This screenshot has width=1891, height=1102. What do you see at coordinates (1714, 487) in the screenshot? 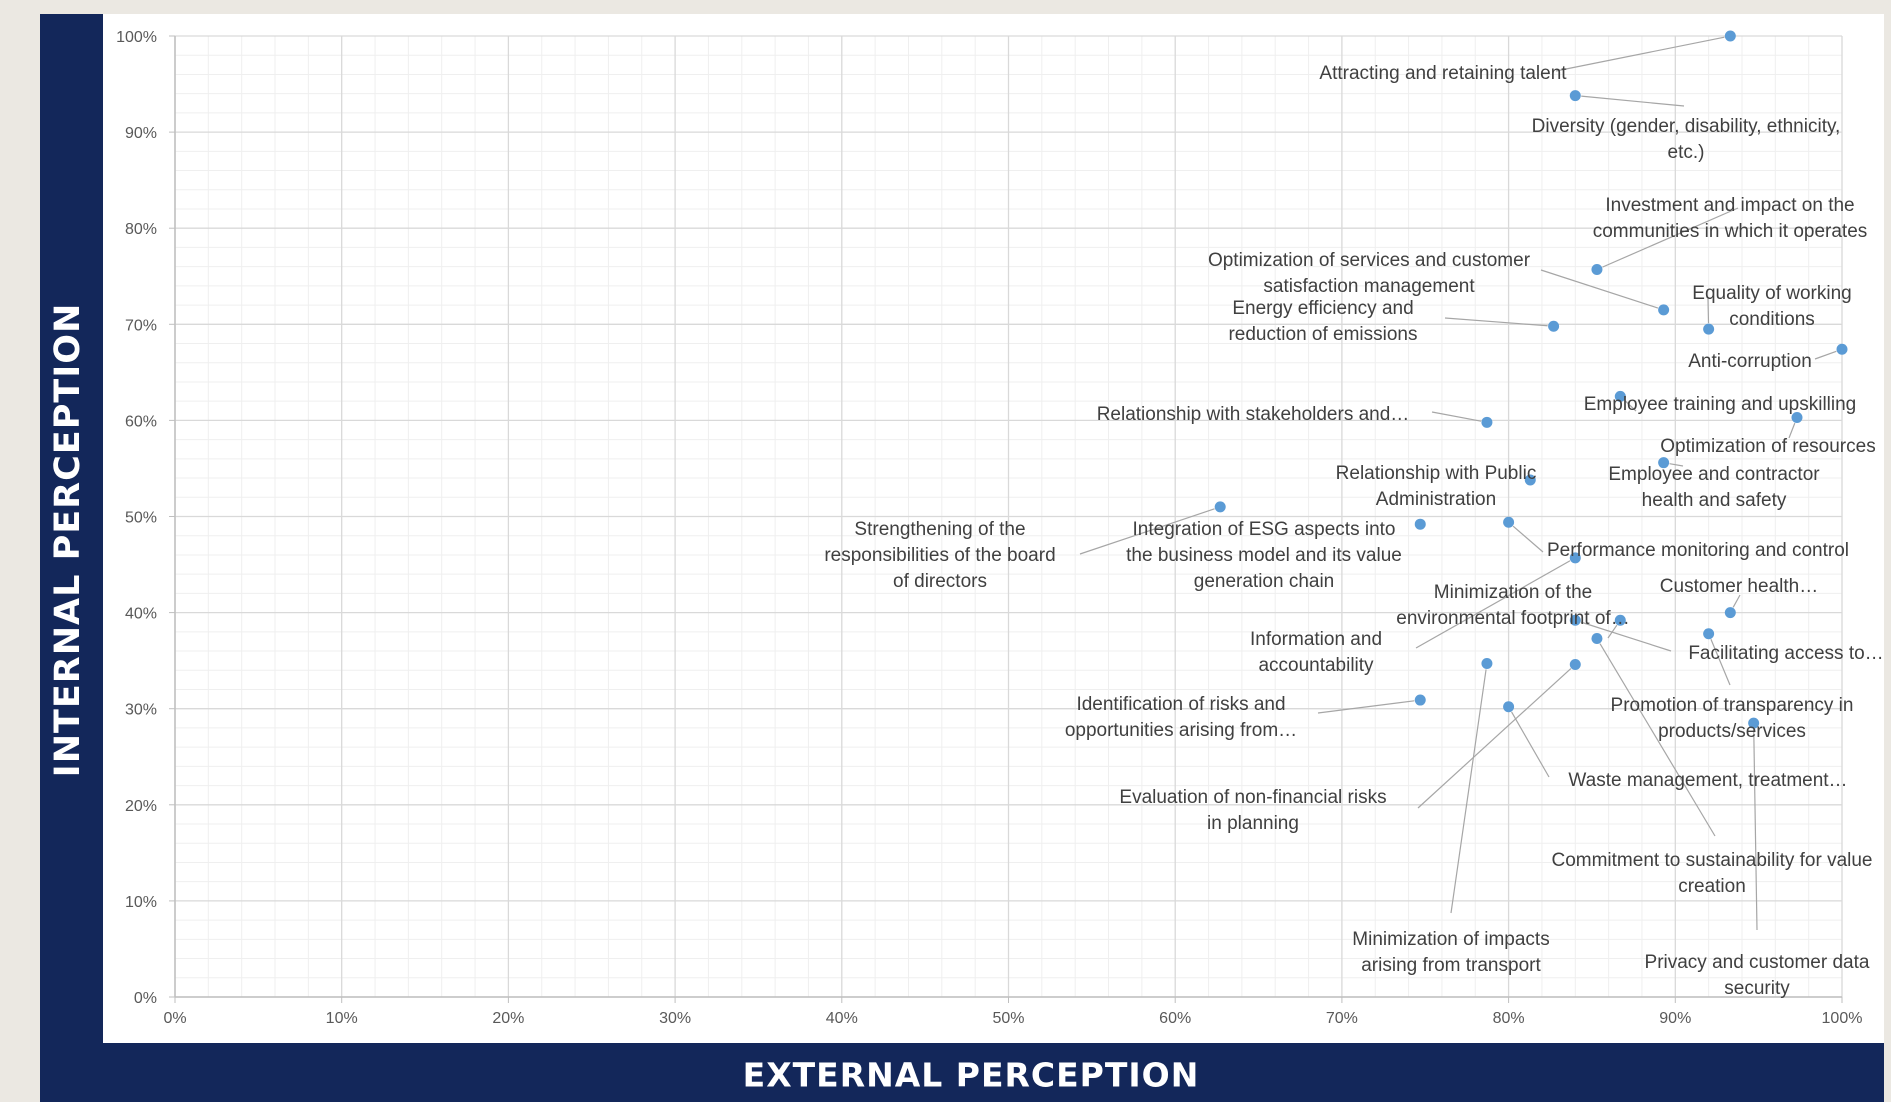
I see `data-label: Employee and contractor health and safety` at bounding box center [1714, 487].